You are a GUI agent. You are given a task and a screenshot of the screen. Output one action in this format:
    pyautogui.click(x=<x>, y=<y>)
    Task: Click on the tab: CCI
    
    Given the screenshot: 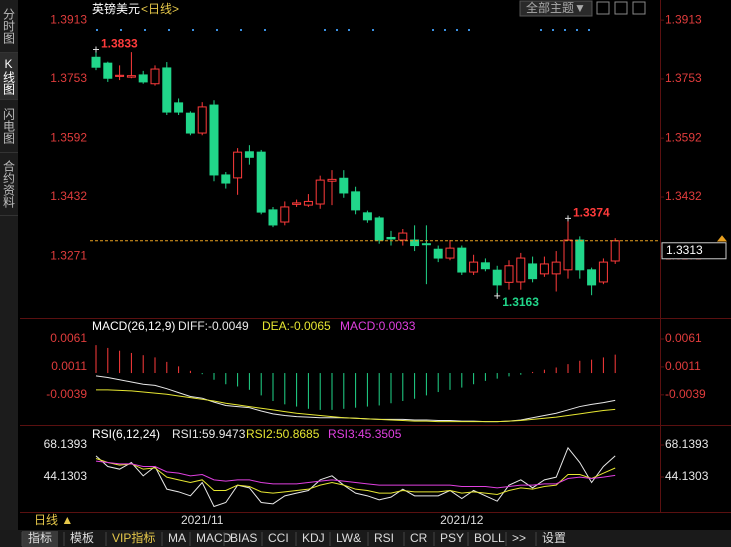 What is the action you would take?
    pyautogui.click(x=278, y=538)
    